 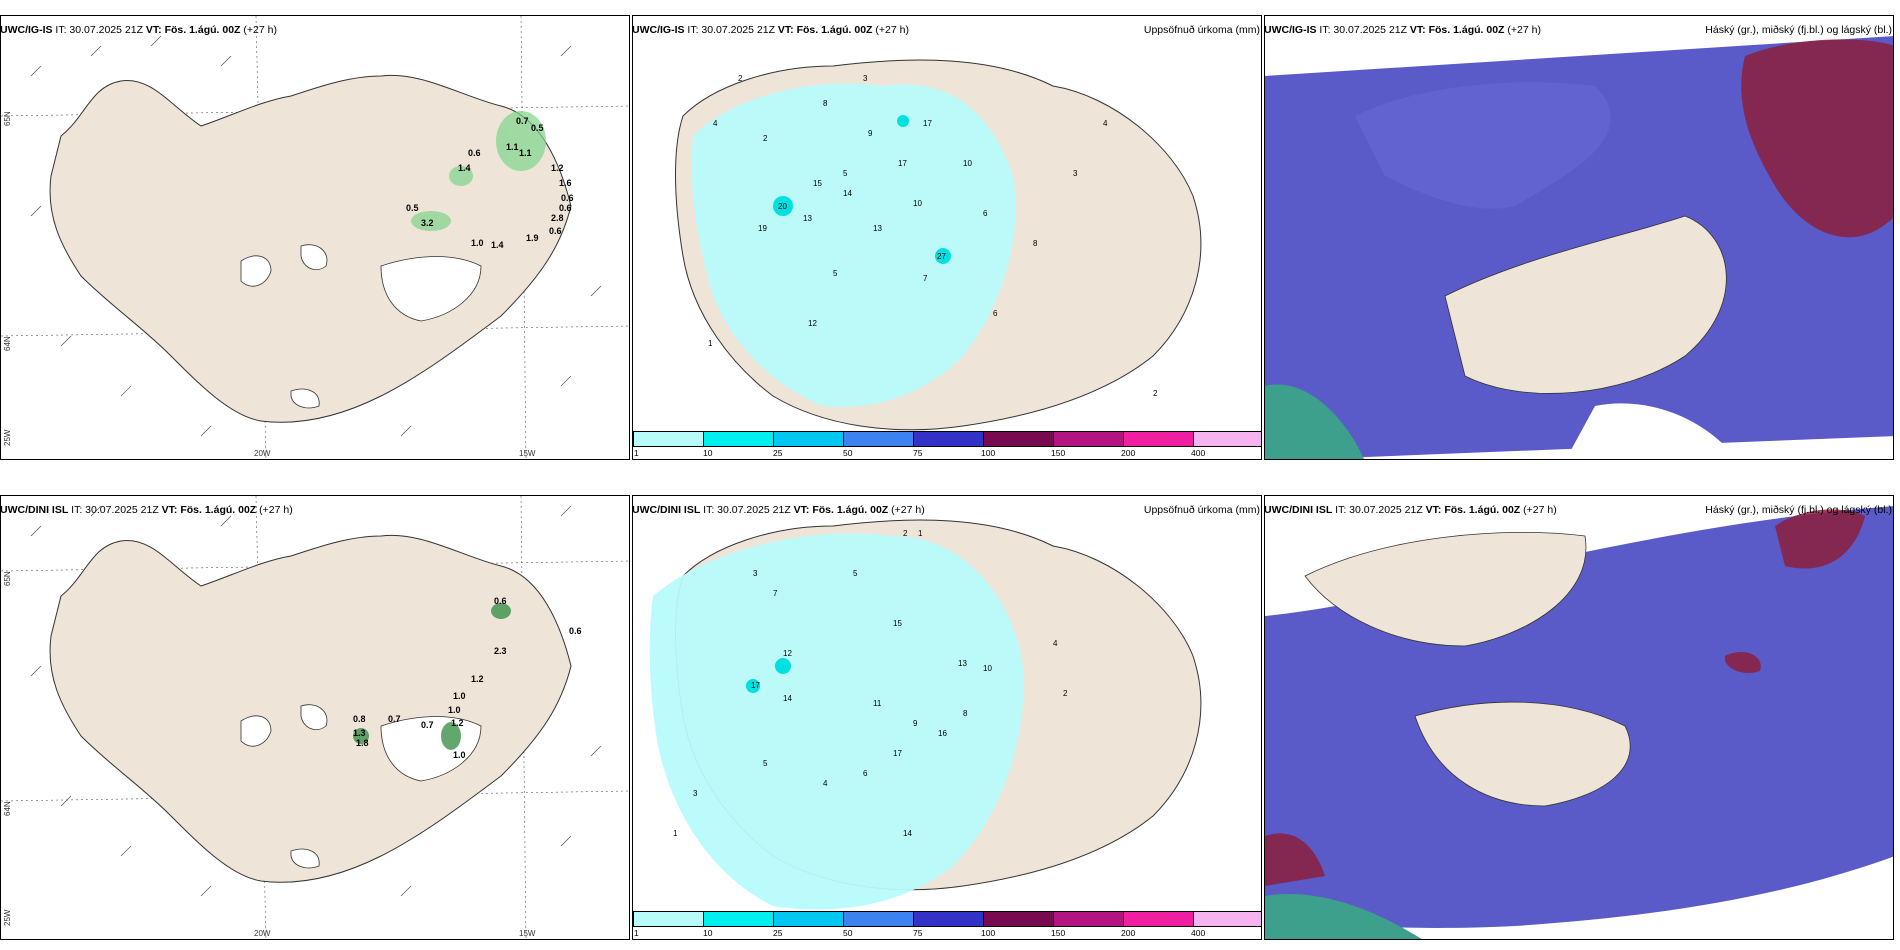 What do you see at coordinates (7, 808) in the screenshot?
I see `lat-label-64n: 64N` at bounding box center [7, 808].